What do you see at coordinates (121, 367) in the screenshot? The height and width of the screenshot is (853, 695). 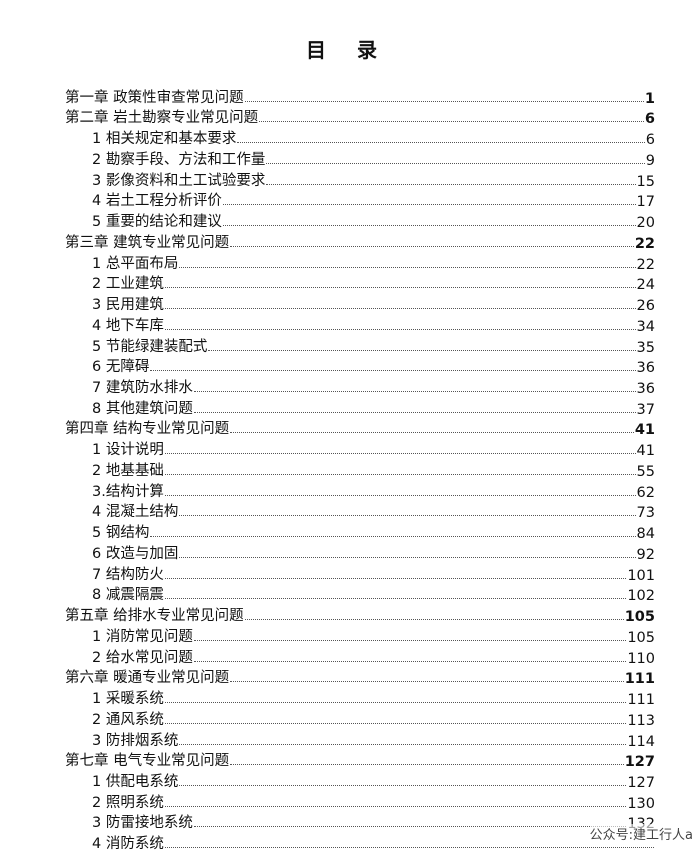 I see `entry-label: 6 无障碍` at bounding box center [121, 367].